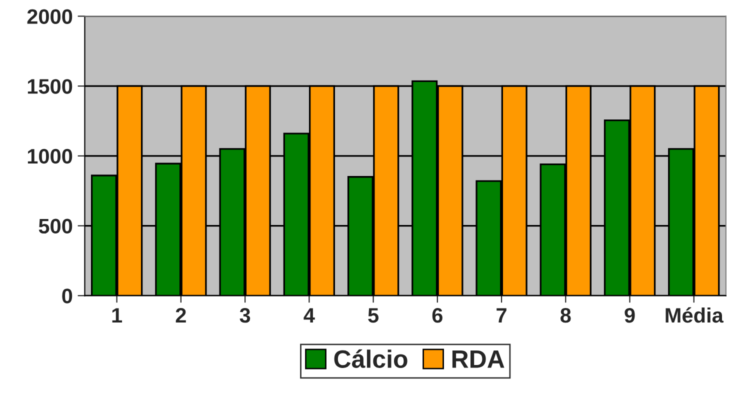 Image resolution: width=737 pixels, height=405 pixels. I want to click on x-tick-label: 5, so click(373, 315).